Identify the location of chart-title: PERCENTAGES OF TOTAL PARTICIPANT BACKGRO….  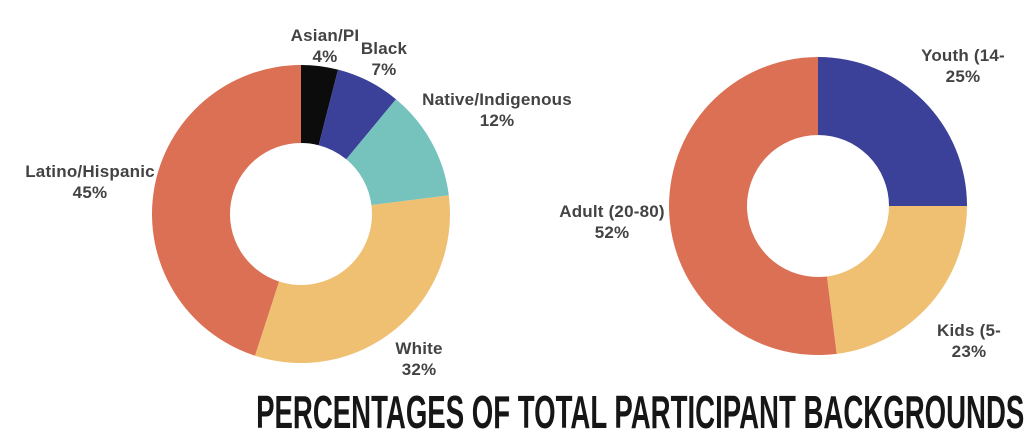
(512, 412).